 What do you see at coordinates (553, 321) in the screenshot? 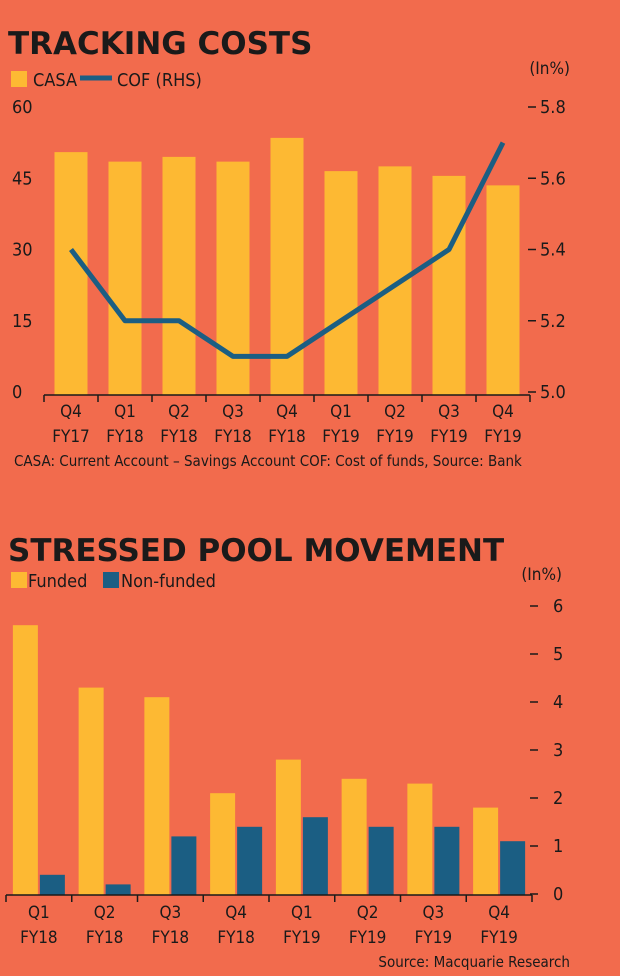
I see `chart1-right-tick: 5.2` at bounding box center [553, 321].